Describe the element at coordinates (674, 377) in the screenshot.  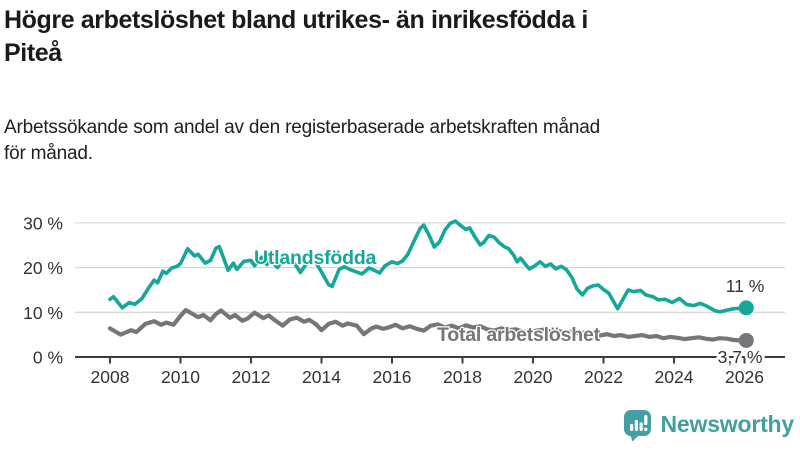
I see `x-tick-label: 2024` at that location.